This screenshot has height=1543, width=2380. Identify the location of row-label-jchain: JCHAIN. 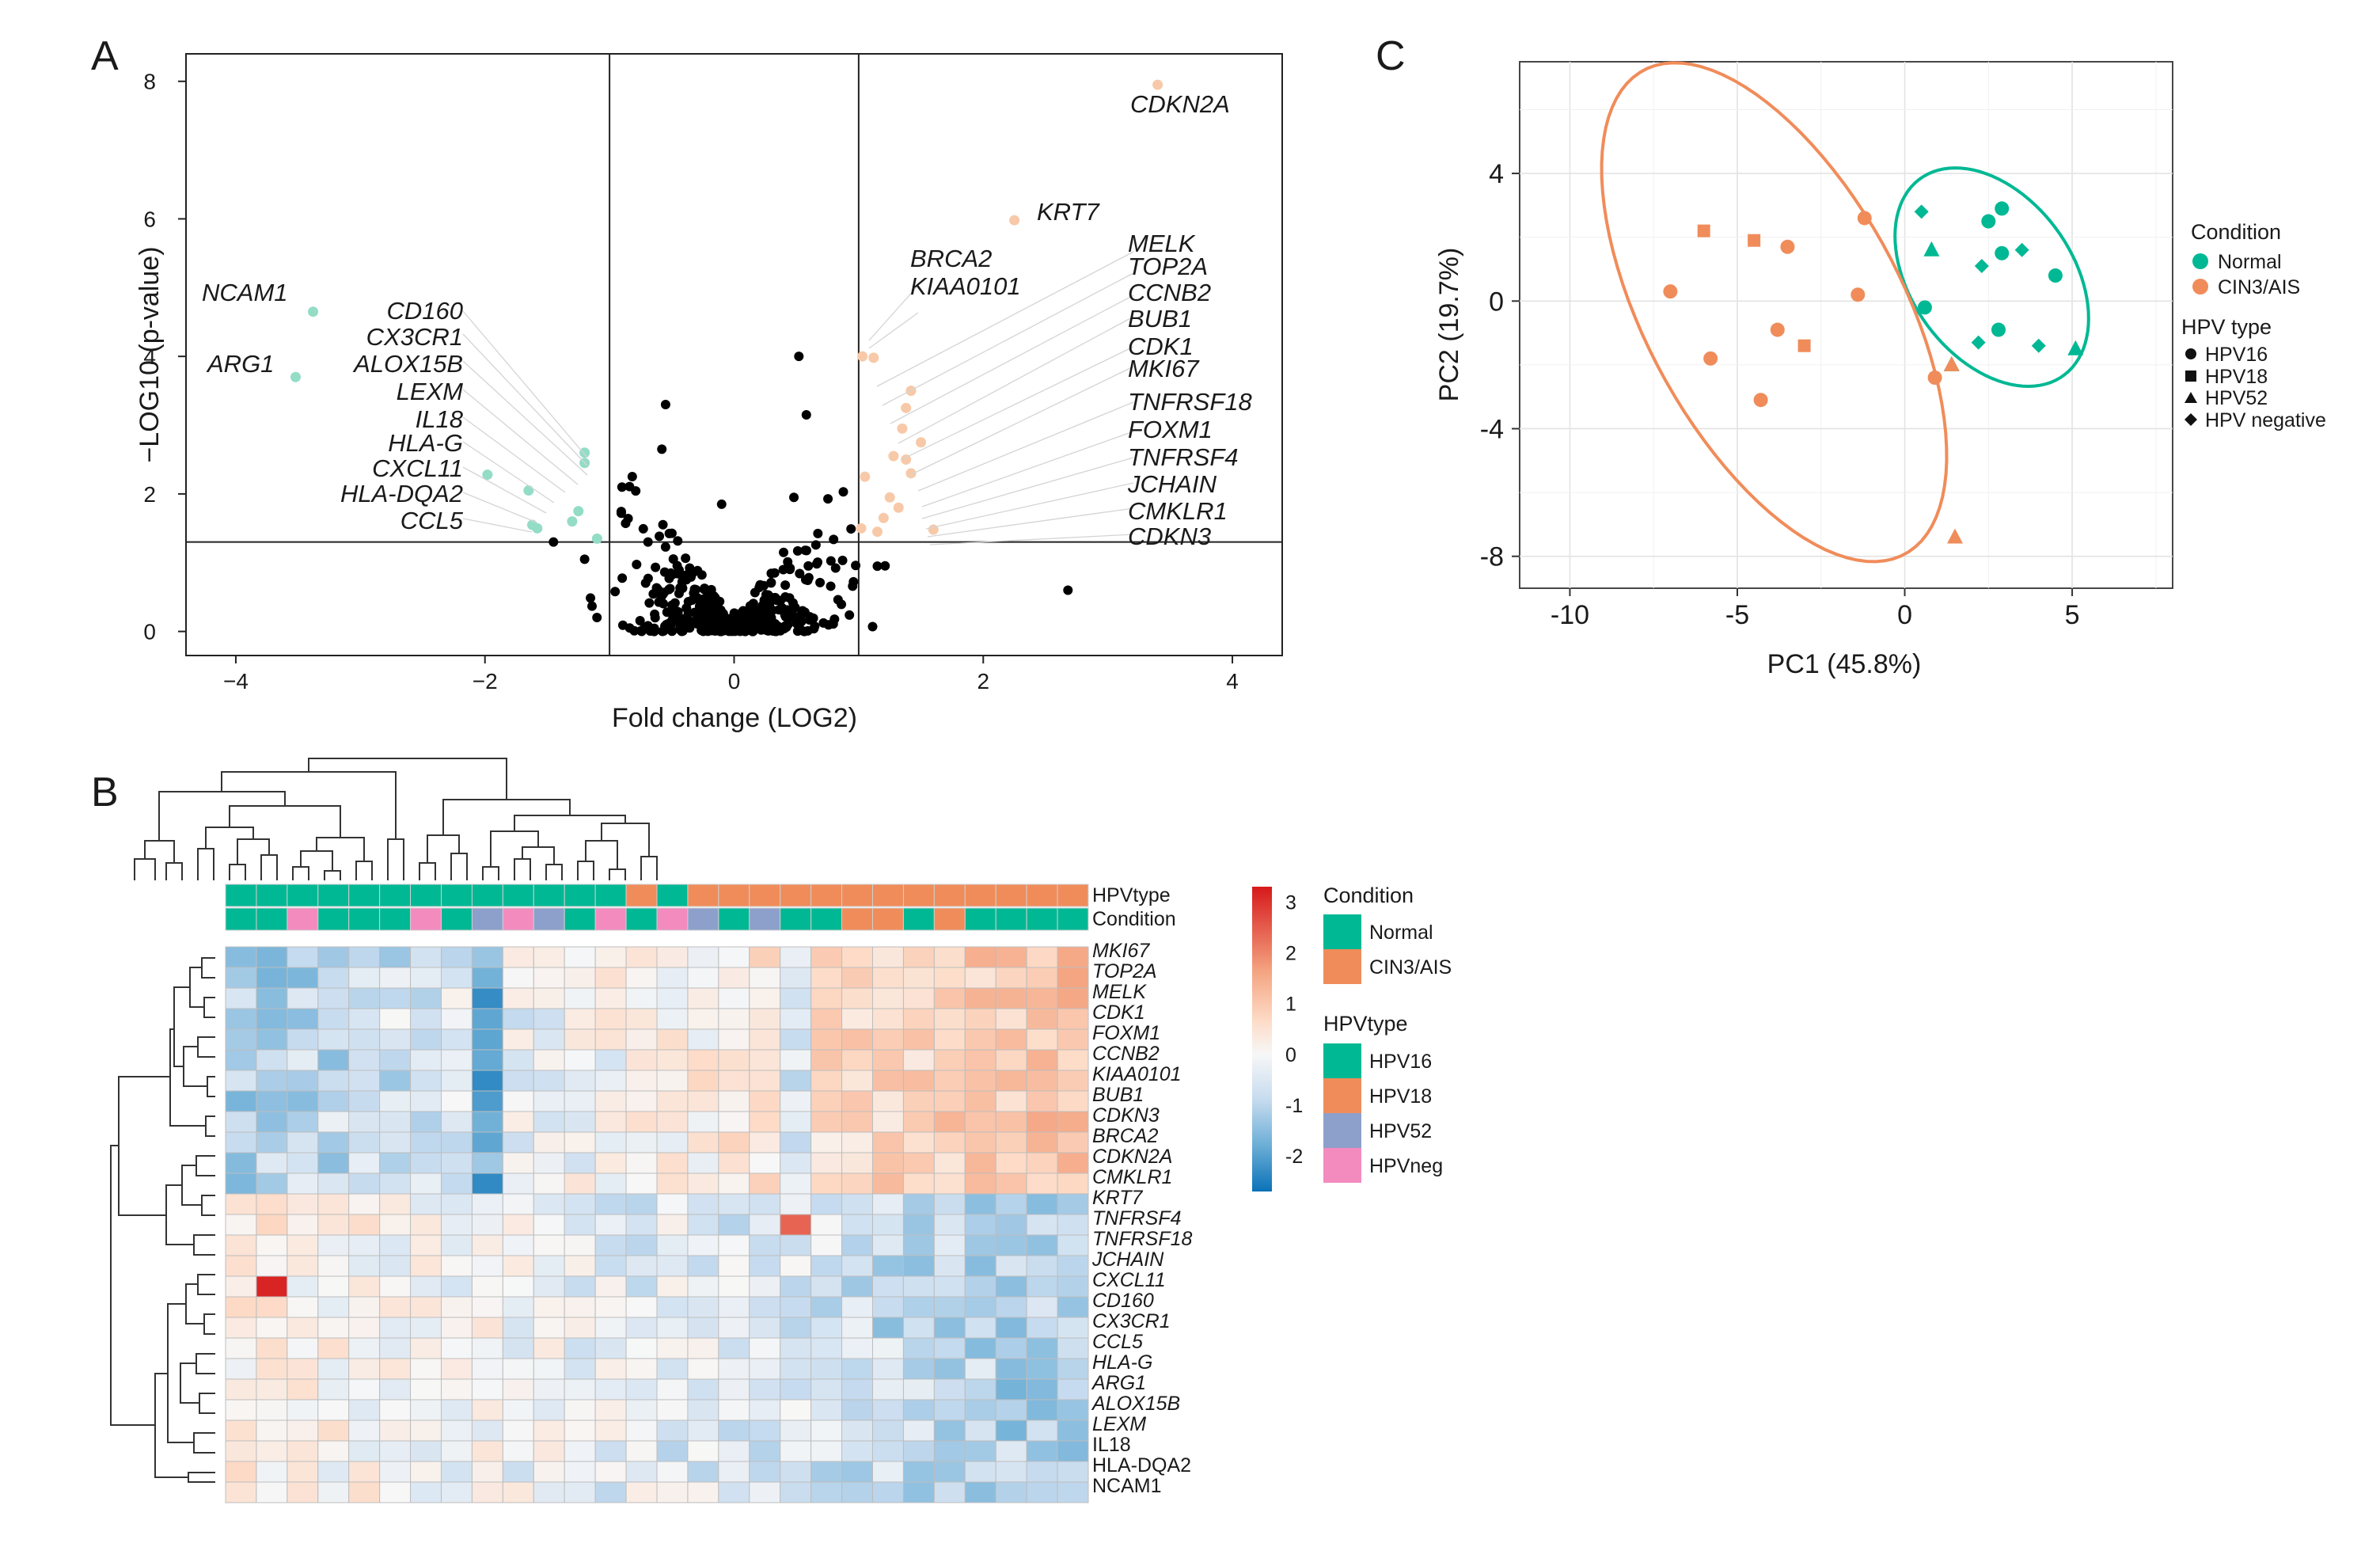
(1127, 1259).